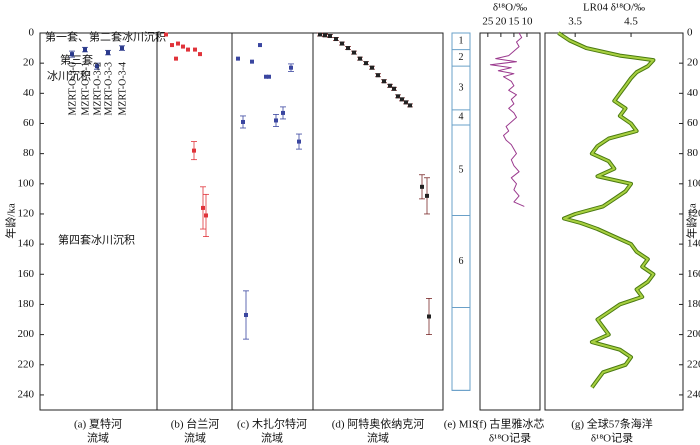  Describe the element at coordinates (26, 394) in the screenshot. I see `y-tick-label: 240` at that location.